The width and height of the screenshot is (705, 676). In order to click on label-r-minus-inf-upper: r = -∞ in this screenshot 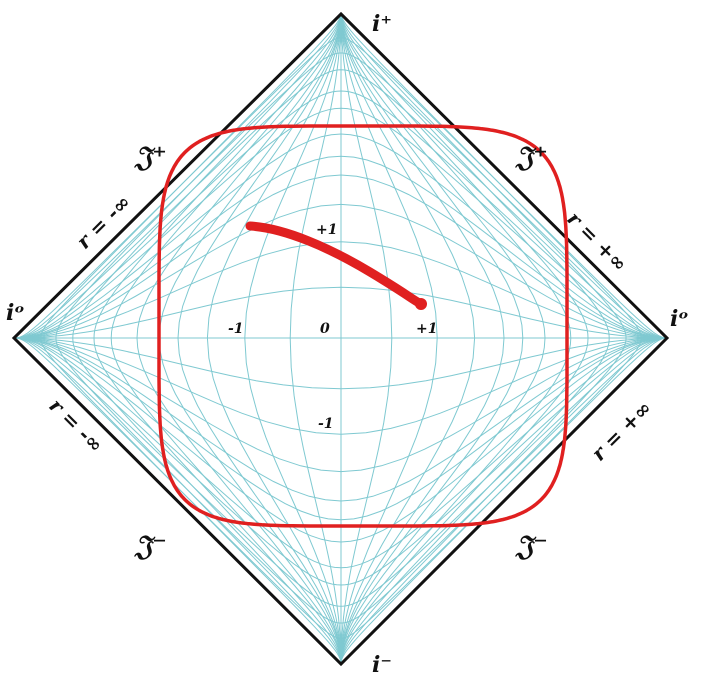, I will do `click(104, 222)`.